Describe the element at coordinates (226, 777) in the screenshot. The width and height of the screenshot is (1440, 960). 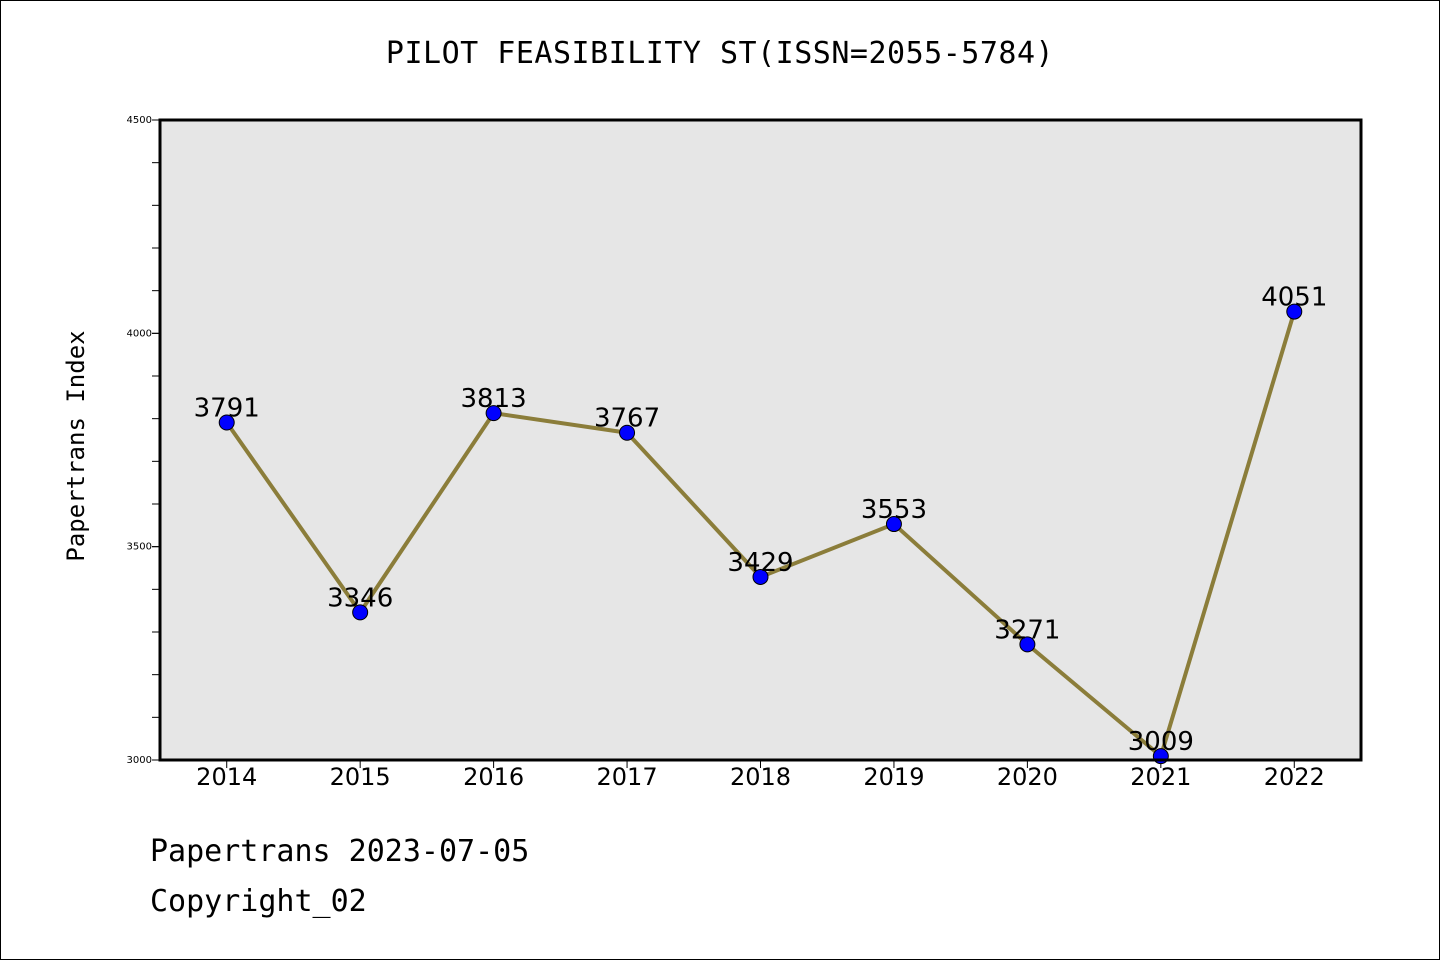
I see `x-tick-label: 2014` at that location.